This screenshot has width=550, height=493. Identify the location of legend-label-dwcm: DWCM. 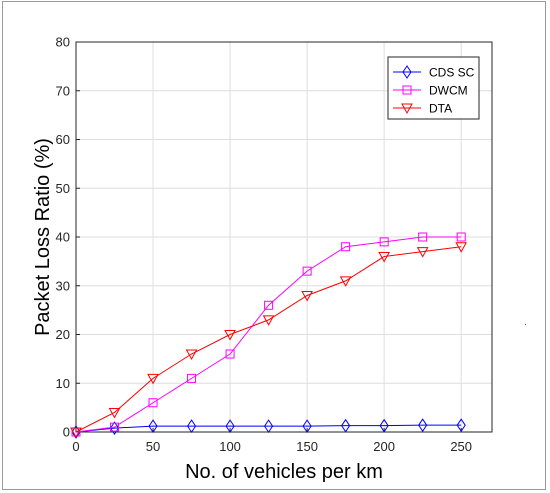
(448, 91).